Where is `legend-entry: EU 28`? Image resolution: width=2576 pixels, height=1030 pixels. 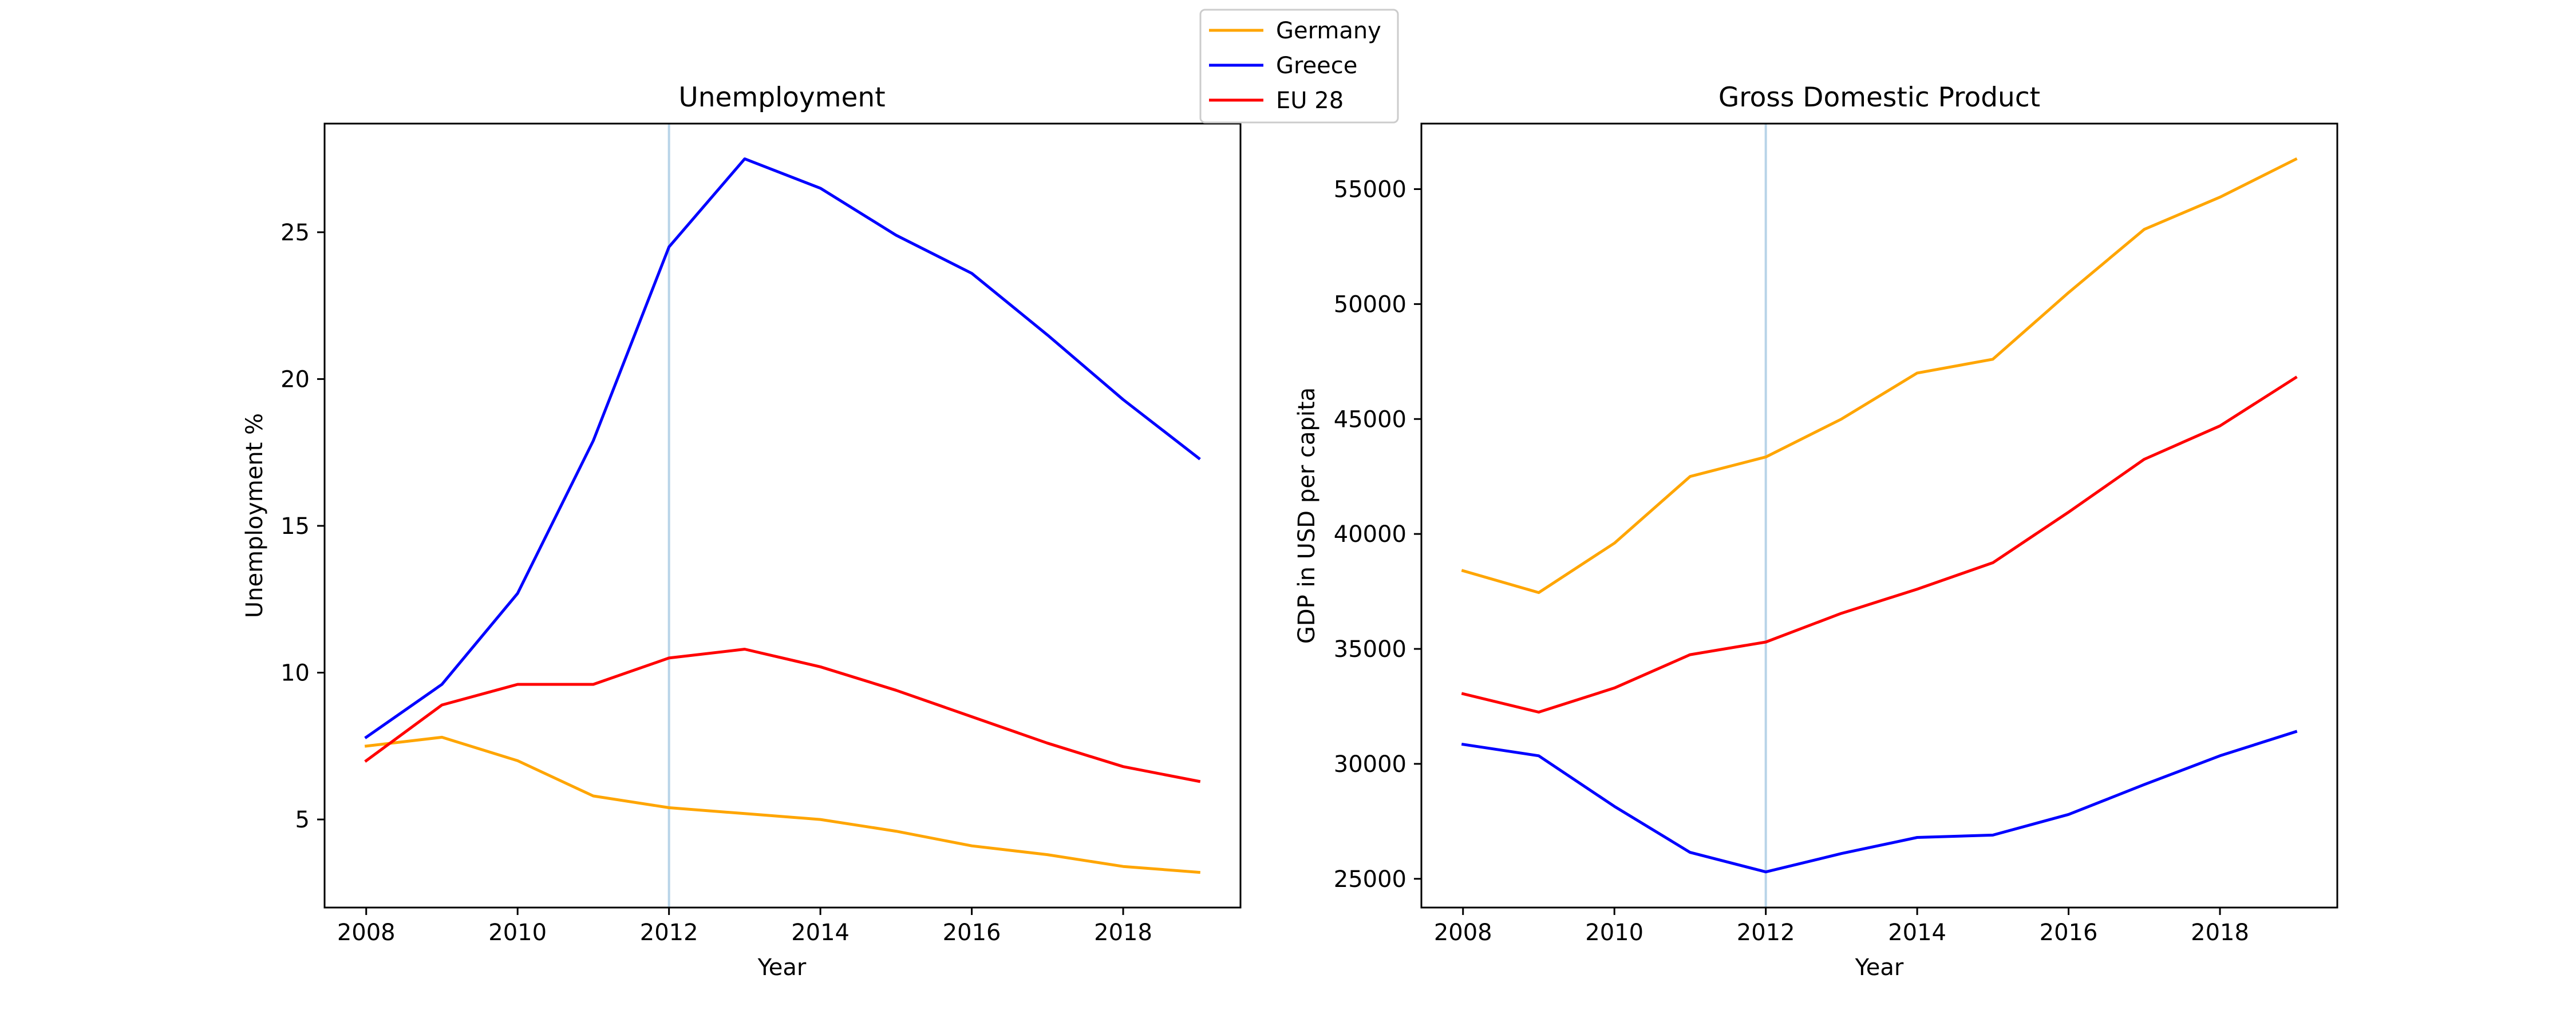 legend-entry: EU 28 is located at coordinates (1276, 101).